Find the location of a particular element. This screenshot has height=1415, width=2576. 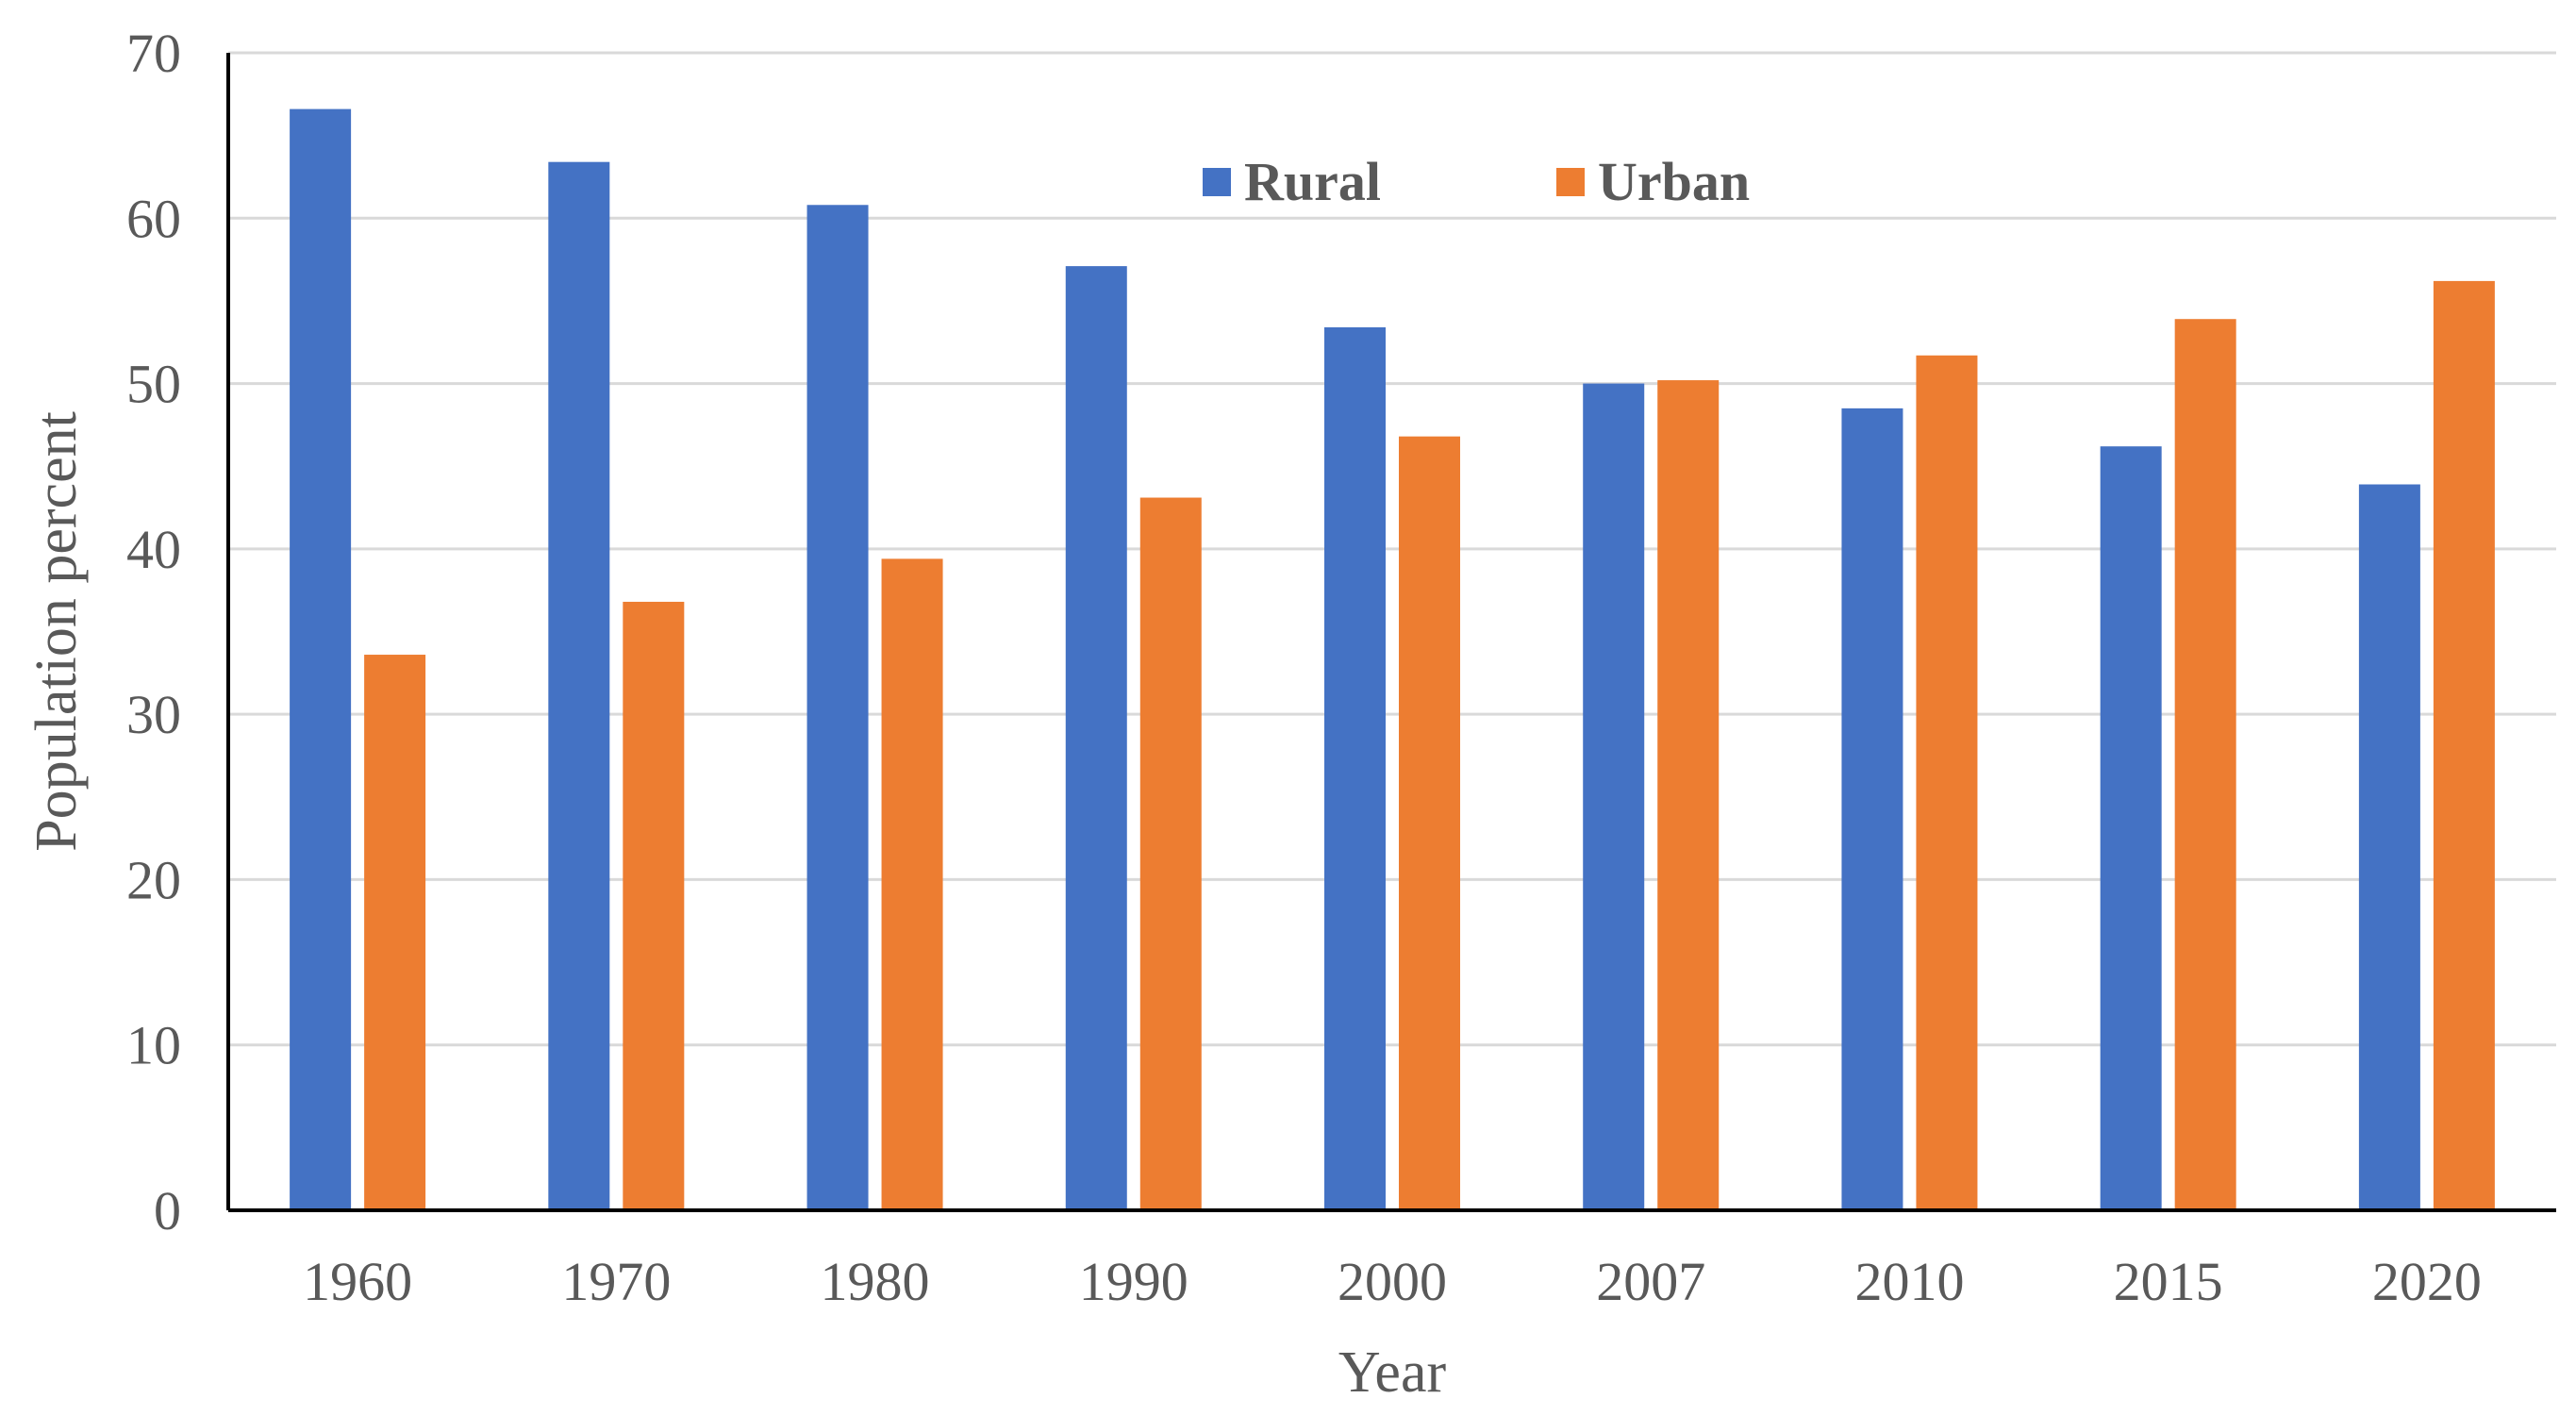

y-tick-label: 0 is located at coordinates (167, 1210).